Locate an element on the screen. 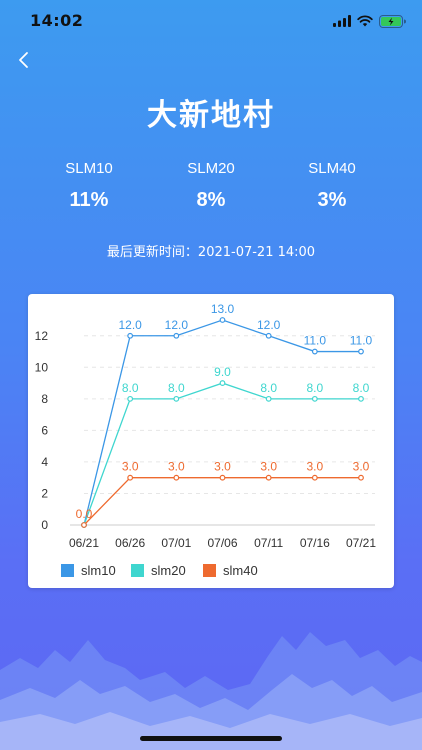  x-tick-label: 06/21 is located at coordinates (84, 543).